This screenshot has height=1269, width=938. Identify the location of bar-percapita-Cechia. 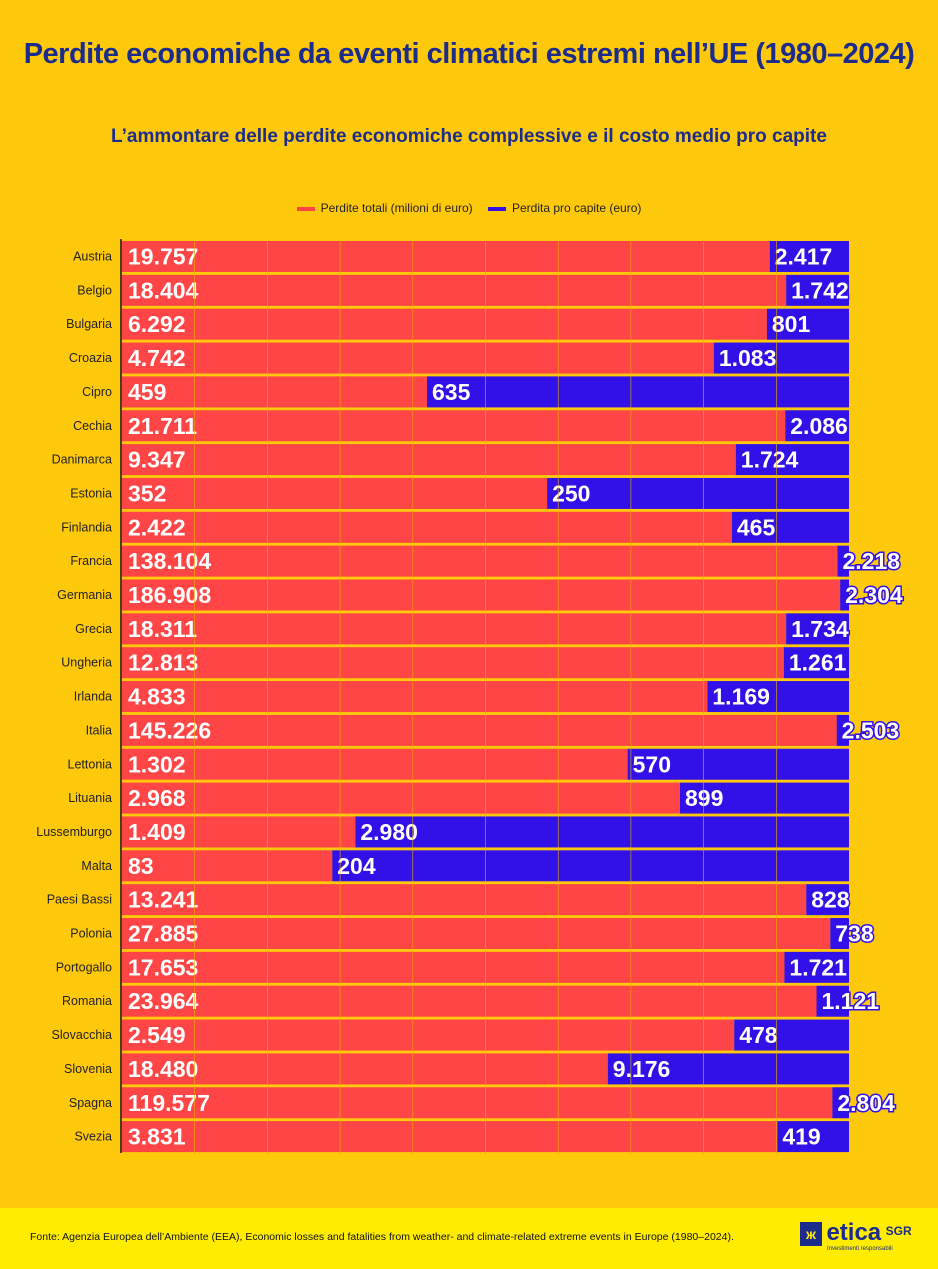
(817, 426).